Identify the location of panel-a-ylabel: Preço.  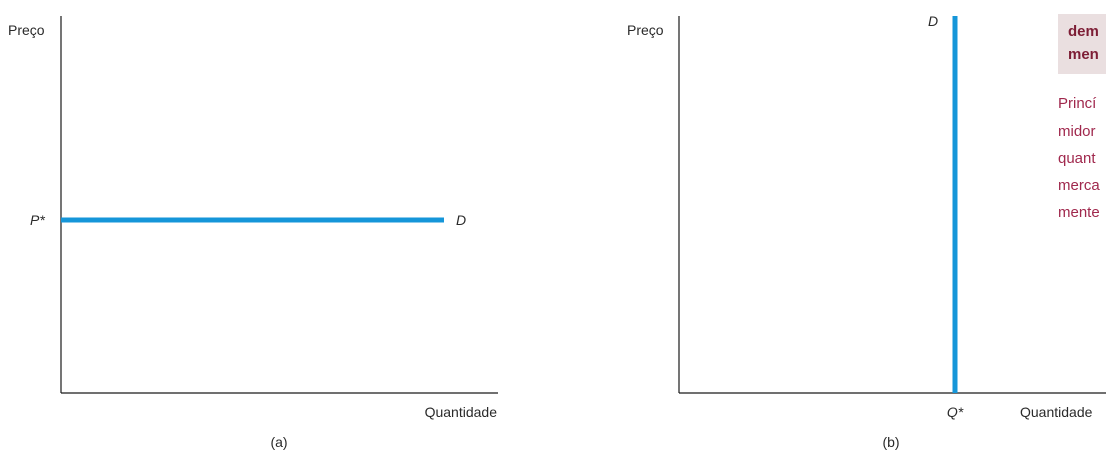
(26, 30).